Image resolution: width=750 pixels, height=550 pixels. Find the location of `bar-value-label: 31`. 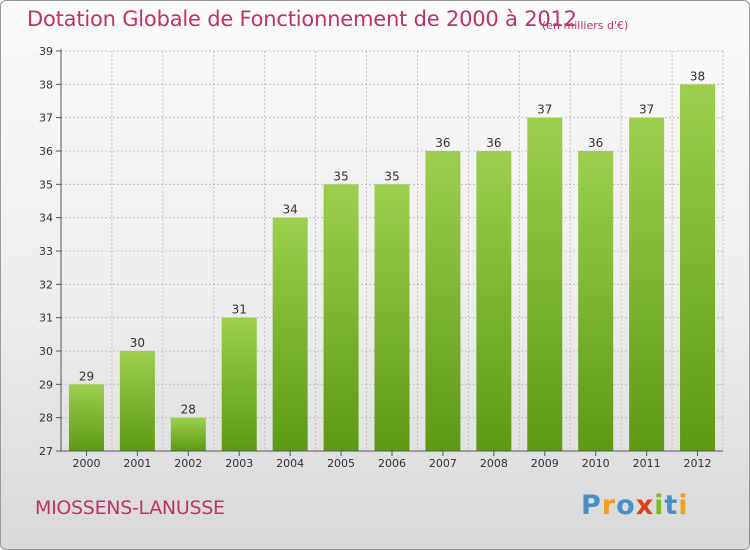

bar-value-label: 31 is located at coordinates (239, 310).